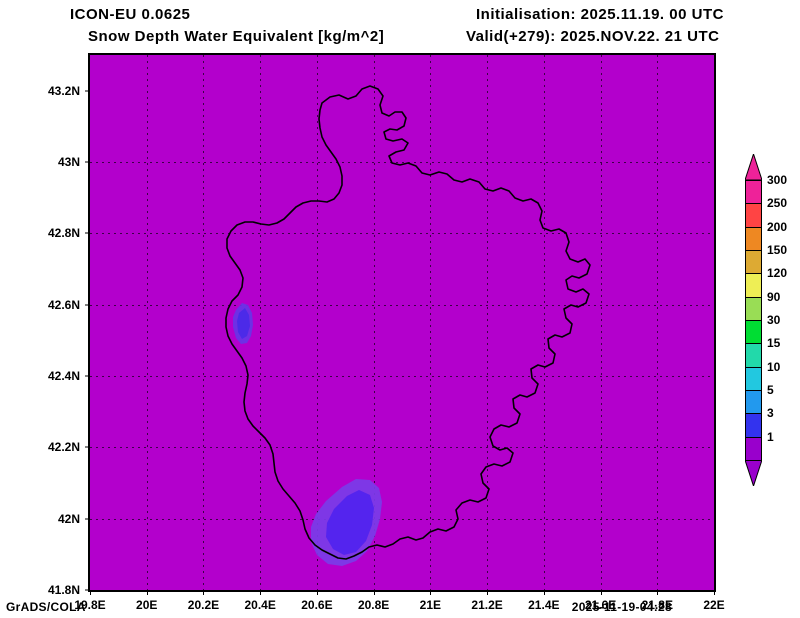  What do you see at coordinates (657, 605) in the screenshot?
I see `x-axis-tick-label: 21.8E` at bounding box center [657, 605].